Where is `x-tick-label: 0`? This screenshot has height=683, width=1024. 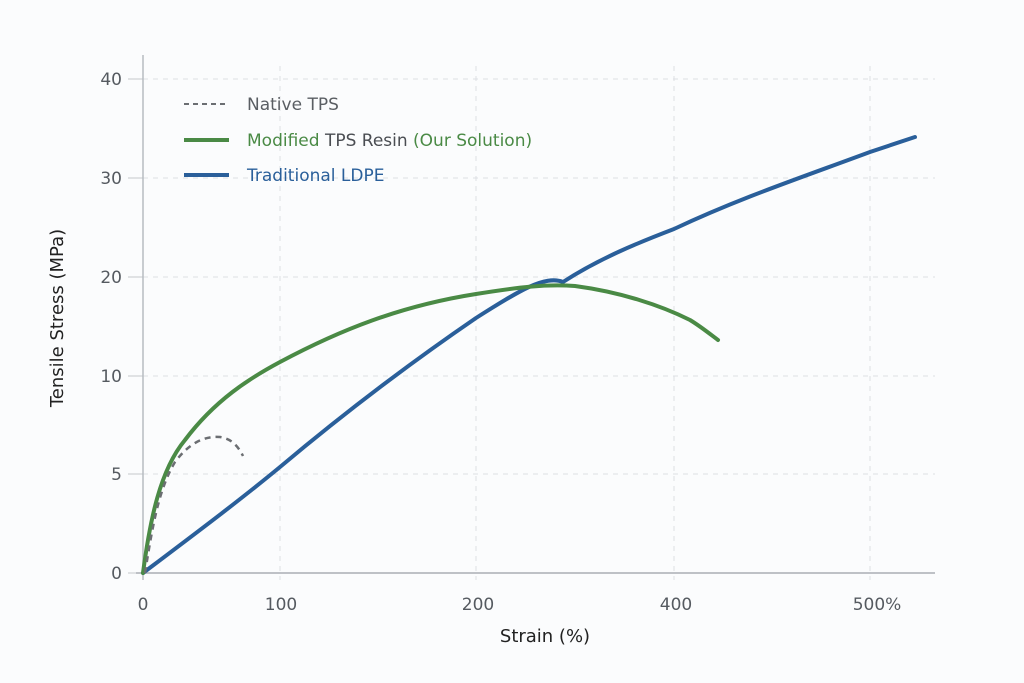
x-tick-label: 0 is located at coordinates (143, 605).